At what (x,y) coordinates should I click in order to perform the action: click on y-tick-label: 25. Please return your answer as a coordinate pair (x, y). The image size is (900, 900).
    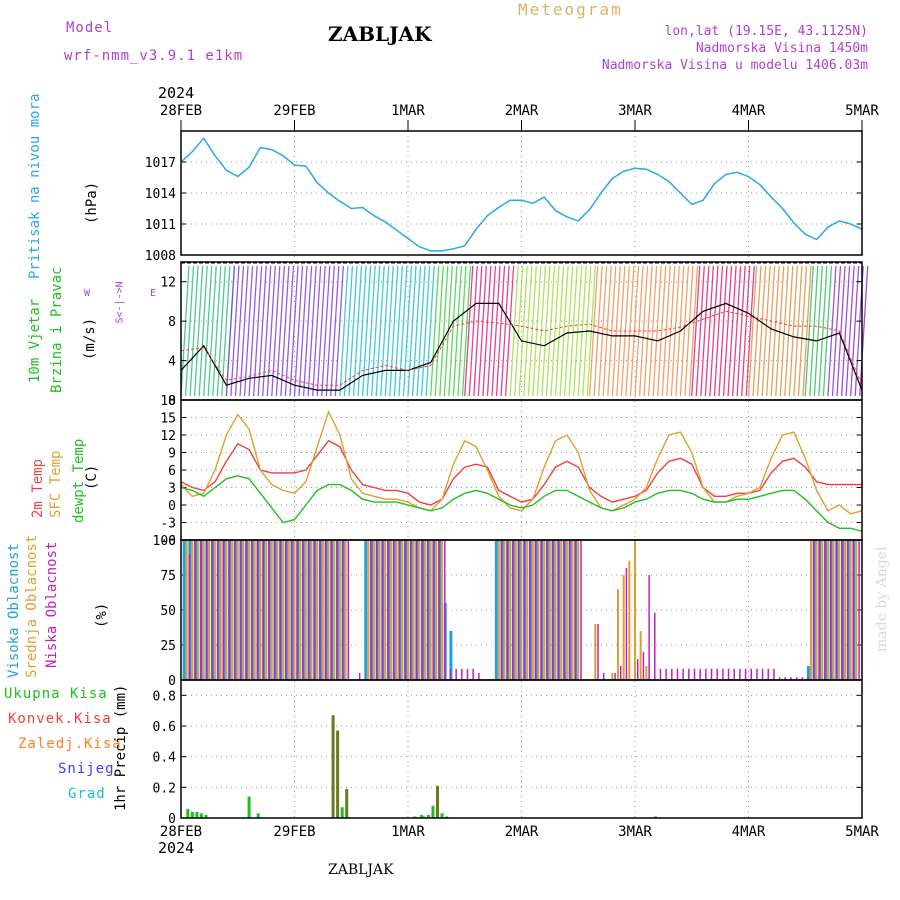
    Looking at the image, I should click on (168, 646).